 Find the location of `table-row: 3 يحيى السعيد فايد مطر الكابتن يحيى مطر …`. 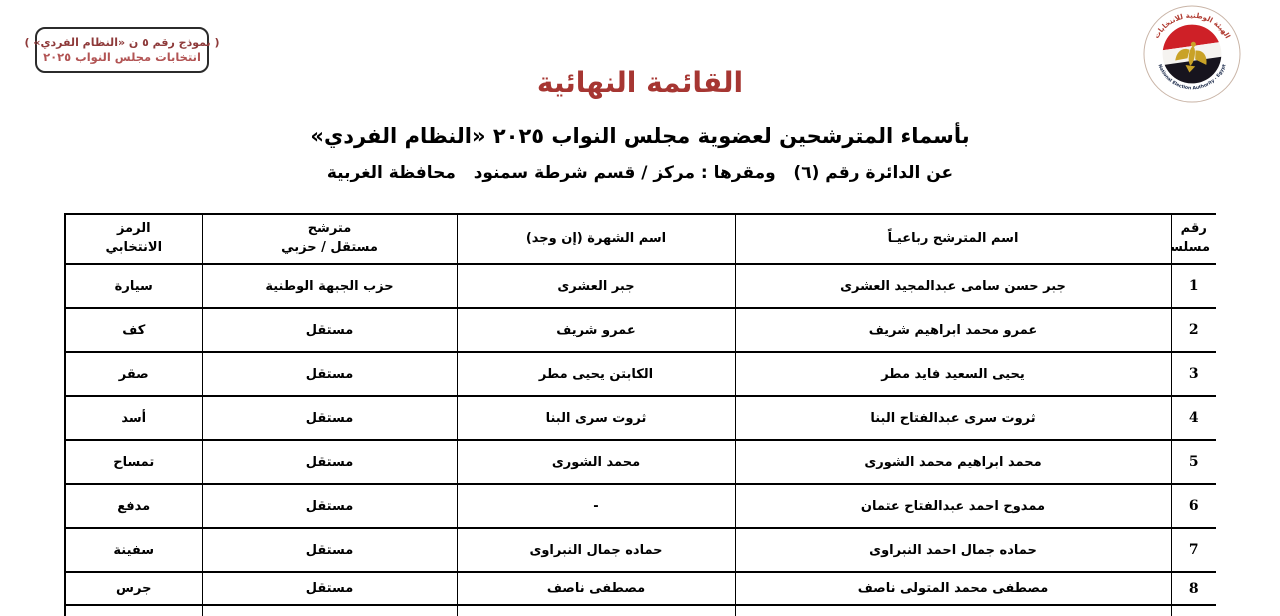

table-row: 3 يحيى السعيد فايد مطر الكابتن يحيى مطر … is located at coordinates (640, 374).